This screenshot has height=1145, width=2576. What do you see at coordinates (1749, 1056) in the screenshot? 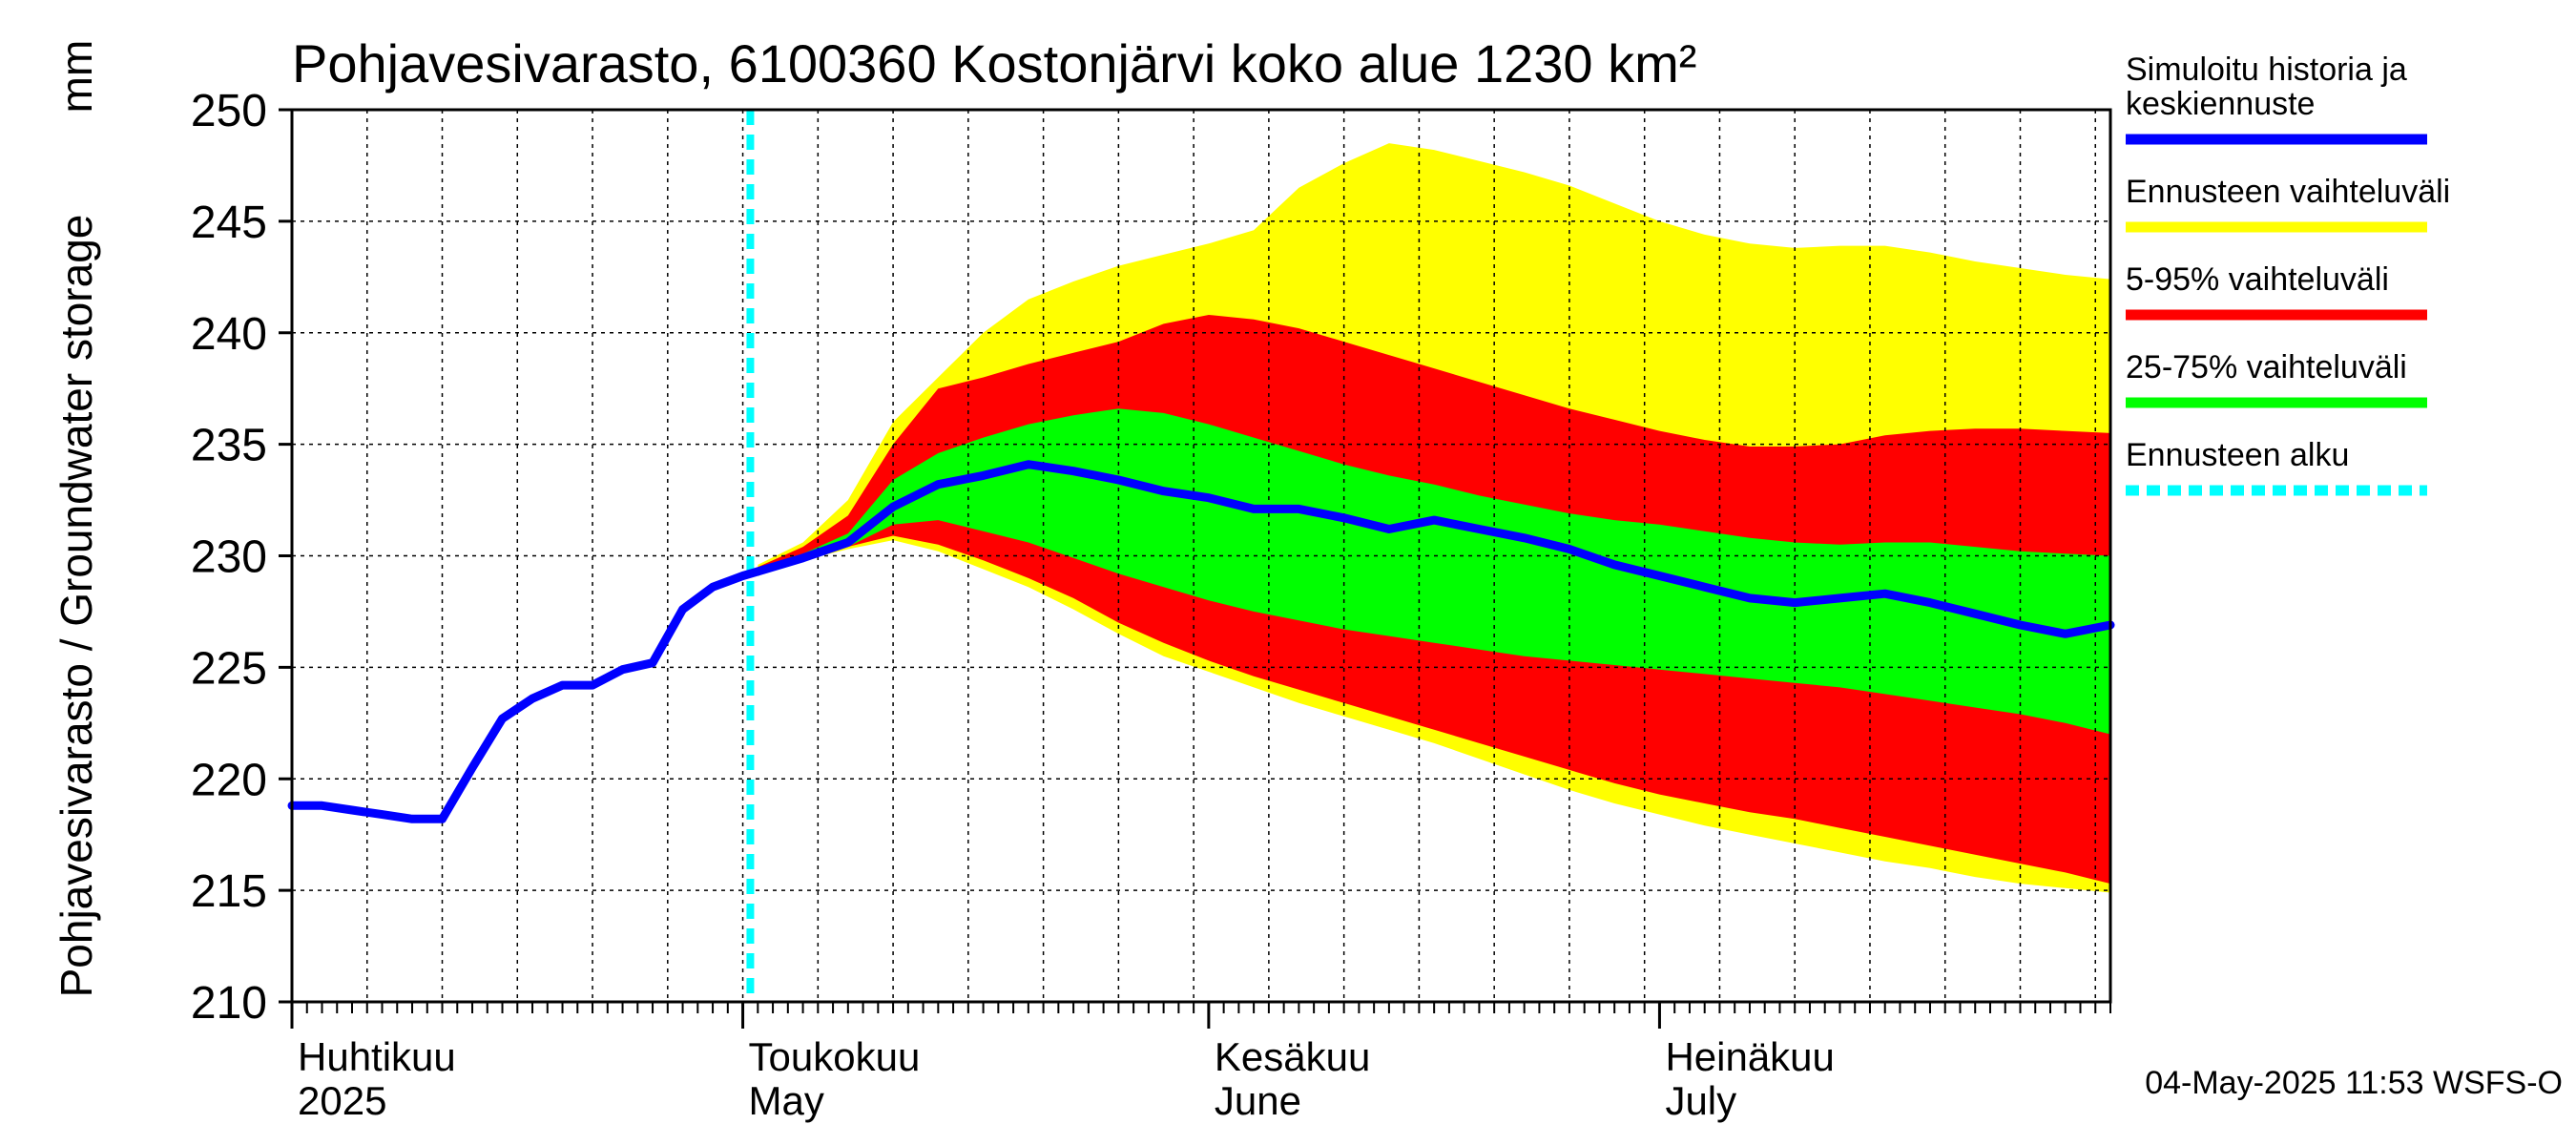
I see `x-month-label: Heinäkuu` at bounding box center [1749, 1056].